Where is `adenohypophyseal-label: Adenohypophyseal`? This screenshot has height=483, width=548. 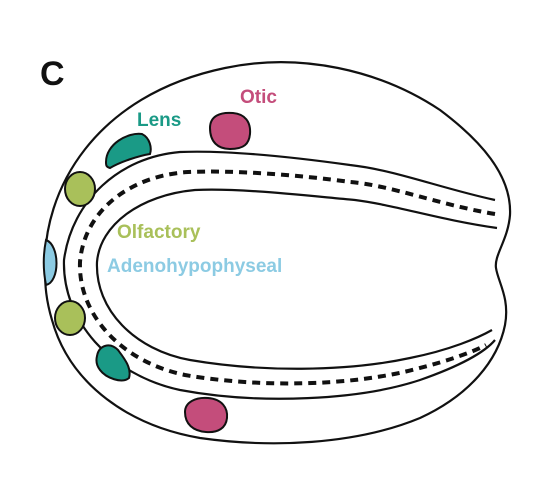
adenohypophyseal-label: Adenohypophyseal is located at coordinates (194, 266).